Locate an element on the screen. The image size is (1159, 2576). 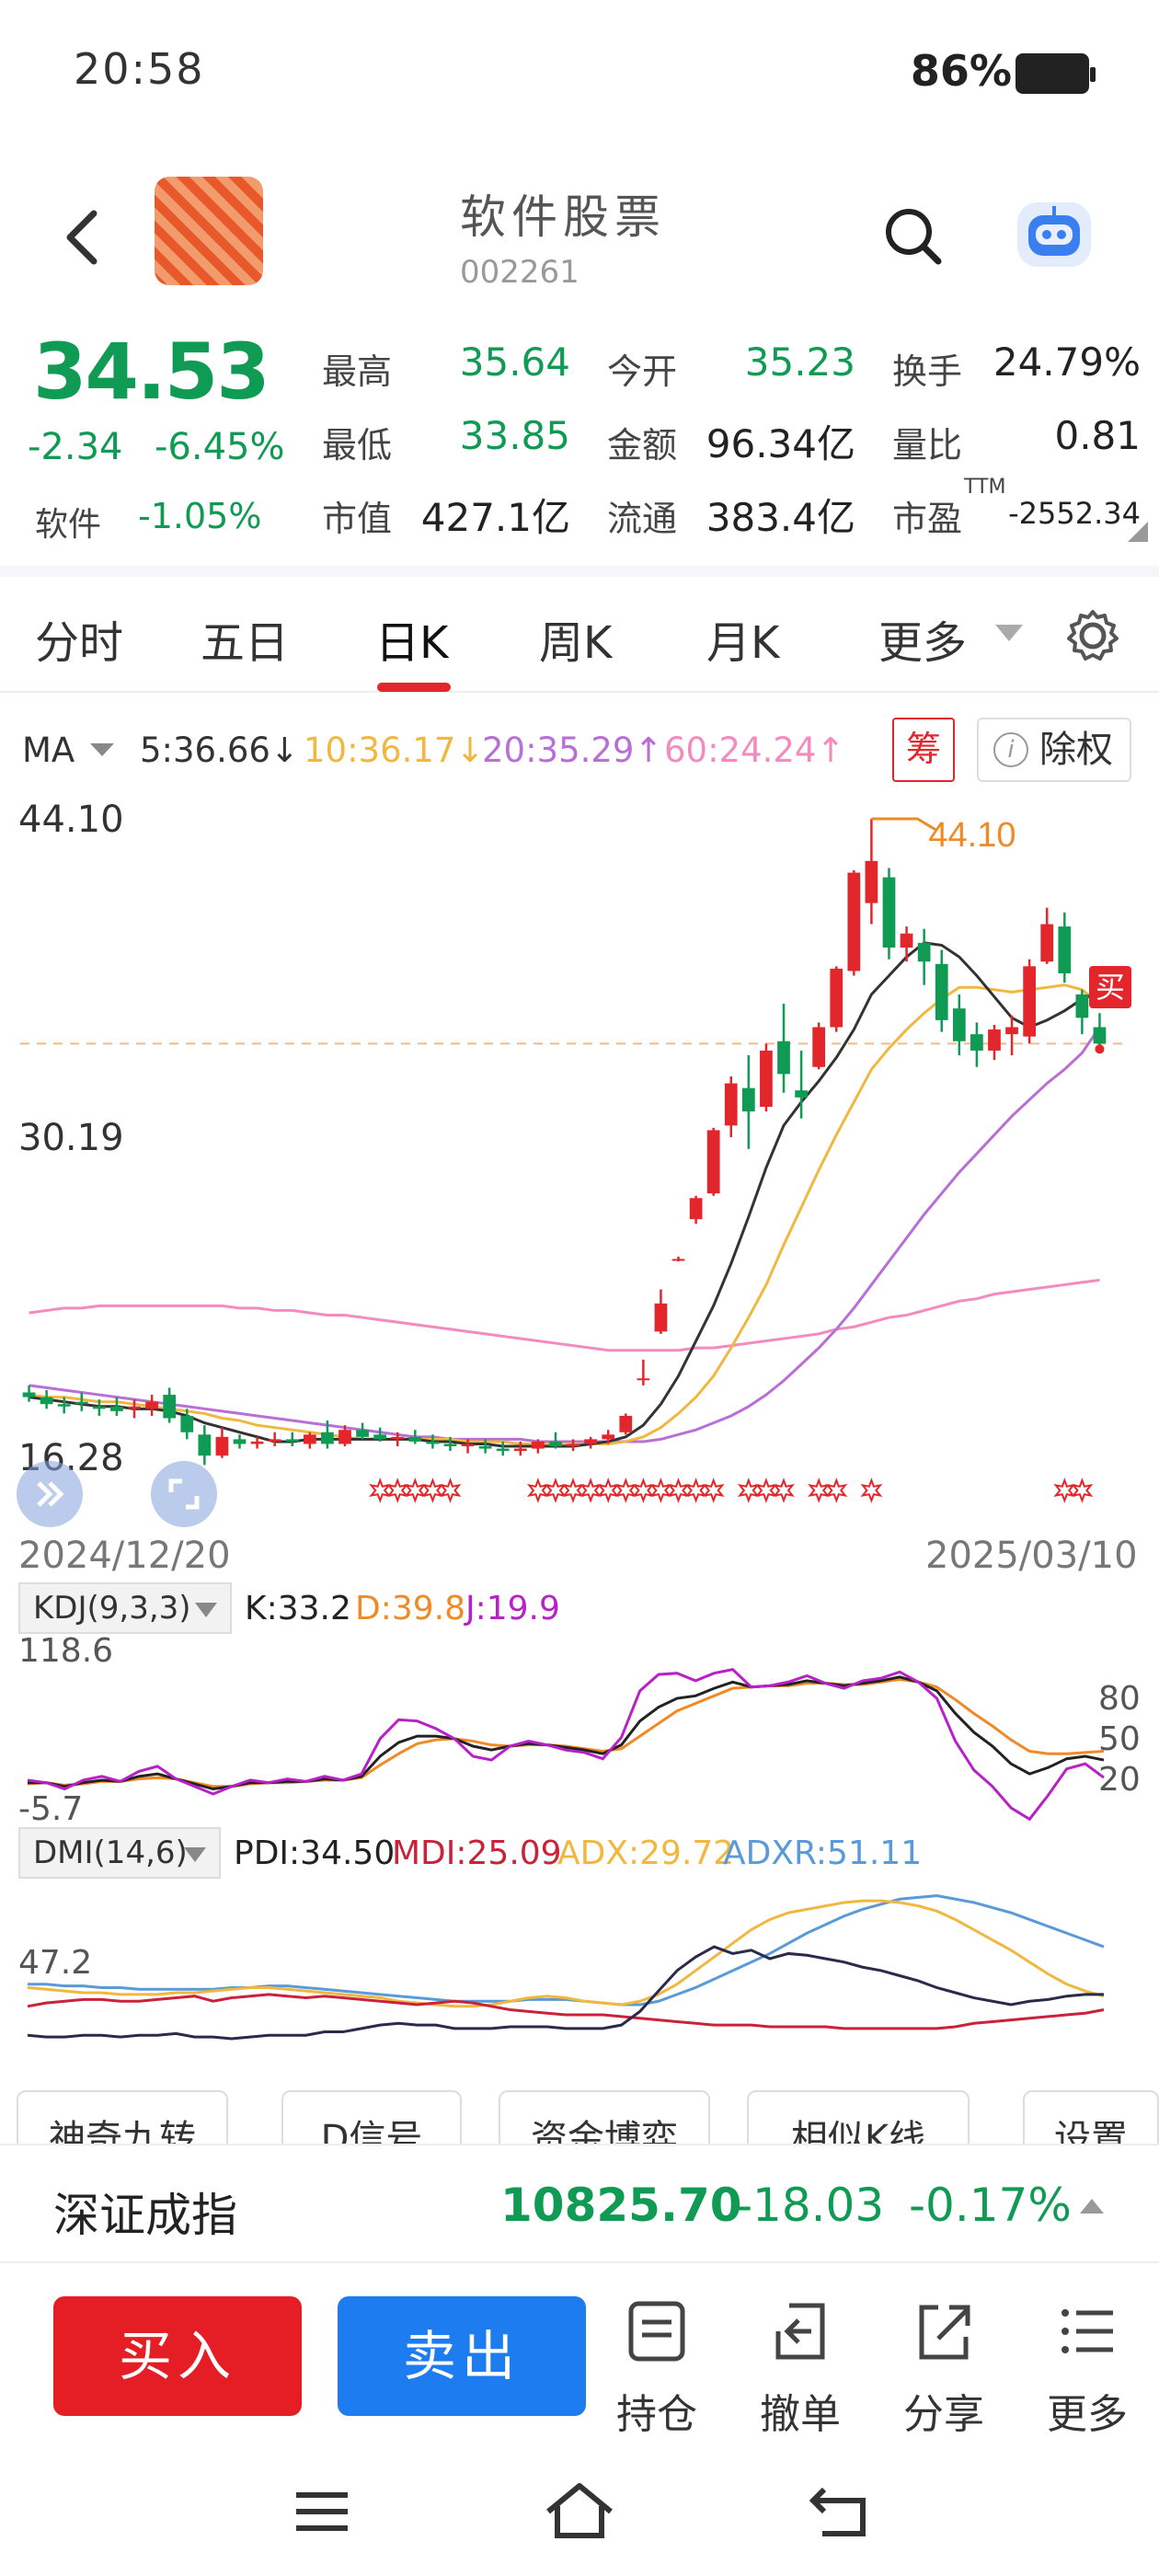
trade-bar: 买入 卖出 持仓 撤单 分享 更多 is located at coordinates (579, 2357).